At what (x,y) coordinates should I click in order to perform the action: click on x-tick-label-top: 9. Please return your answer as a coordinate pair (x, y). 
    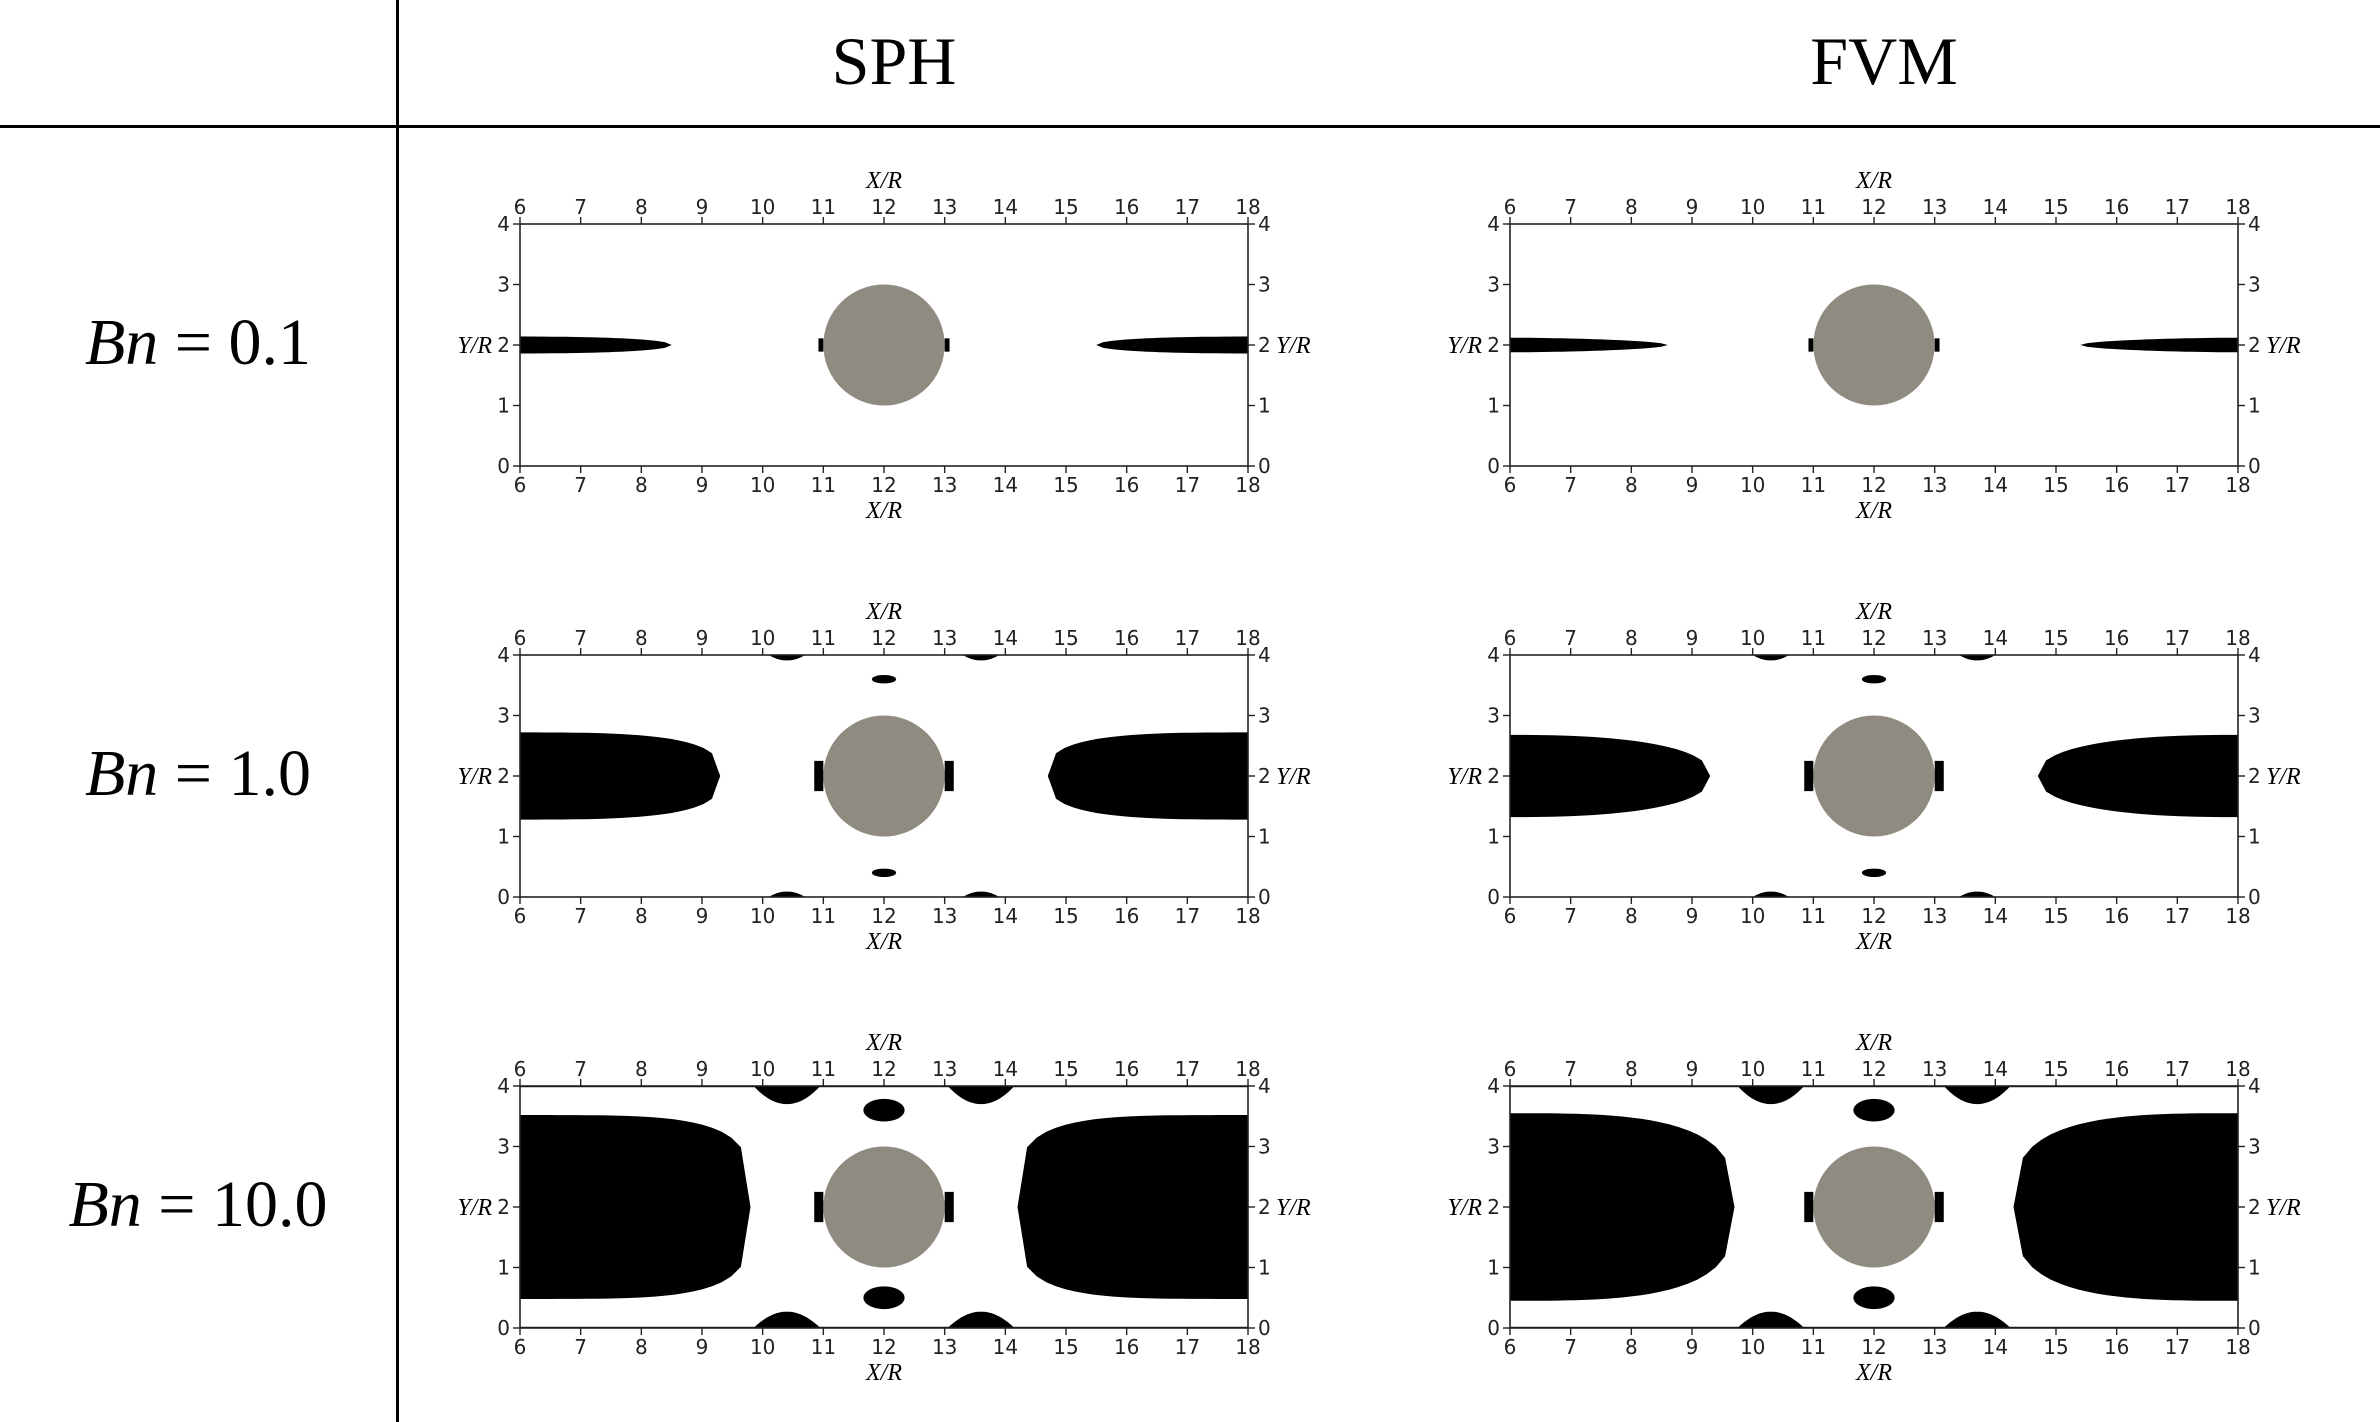
    Looking at the image, I should click on (702, 1069).